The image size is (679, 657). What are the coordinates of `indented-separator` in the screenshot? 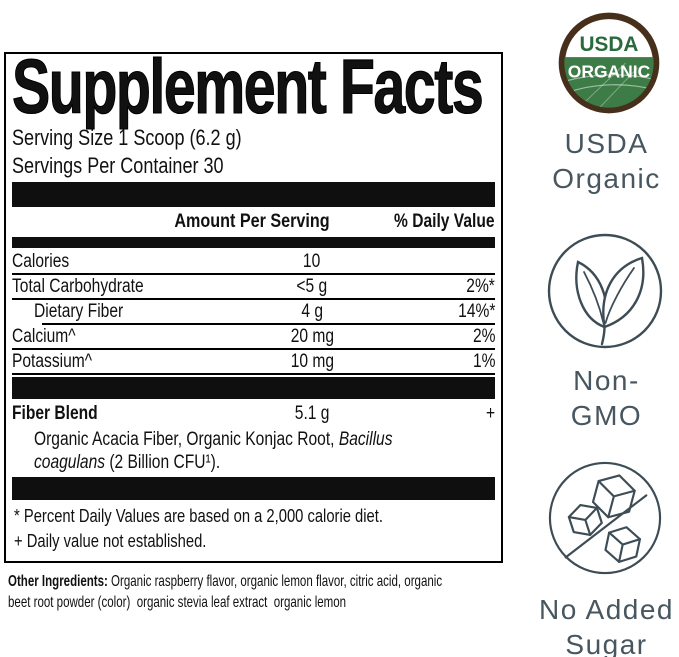 It's located at (268, 324).